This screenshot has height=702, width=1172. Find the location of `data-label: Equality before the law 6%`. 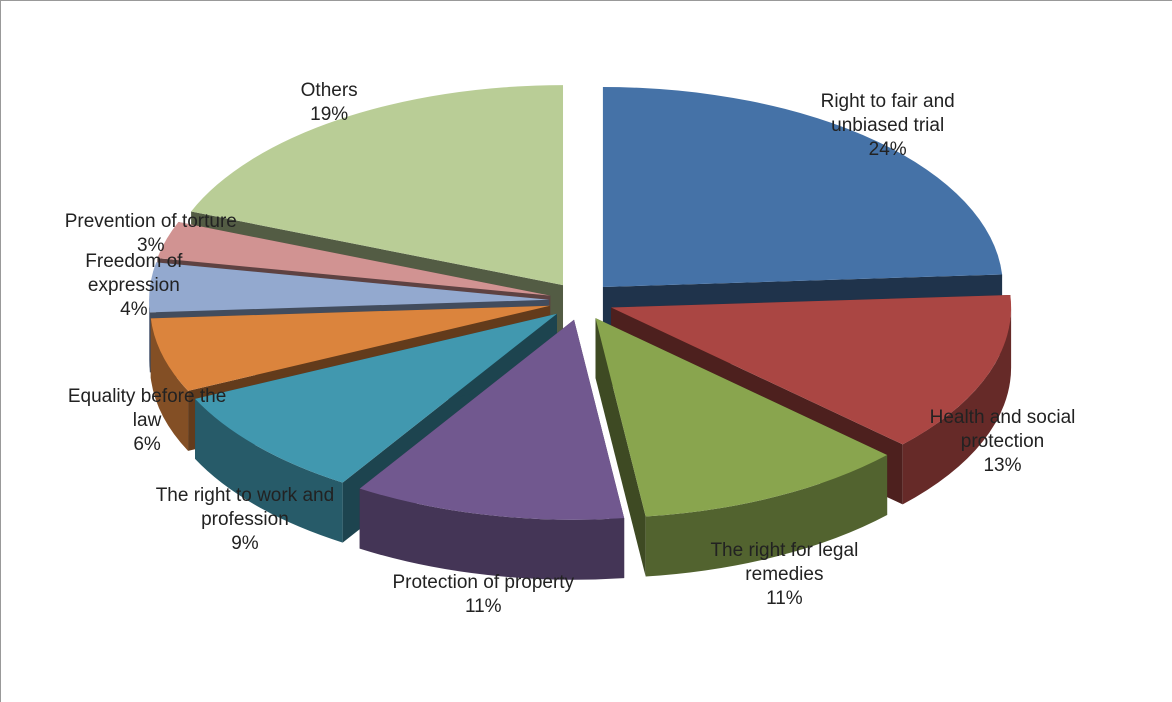

data-label: Equality before the law 6% is located at coordinates (147, 421).